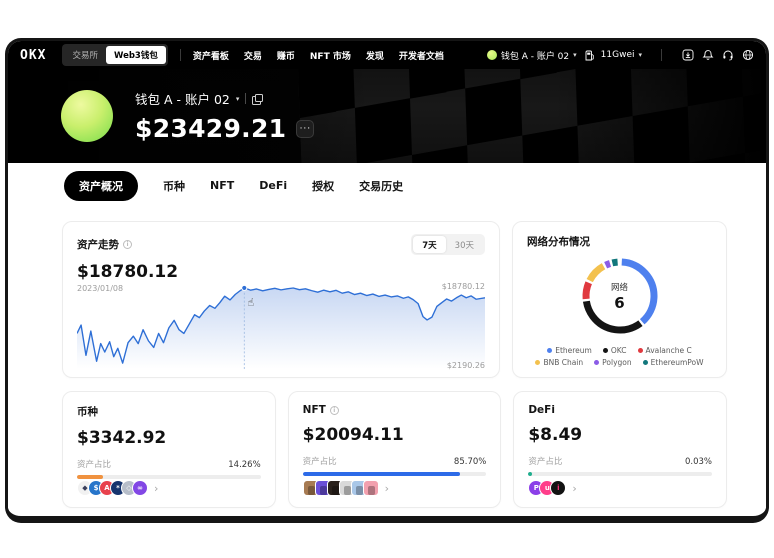  I want to click on donut-segment-EthereumPoW, so click(619, 296).